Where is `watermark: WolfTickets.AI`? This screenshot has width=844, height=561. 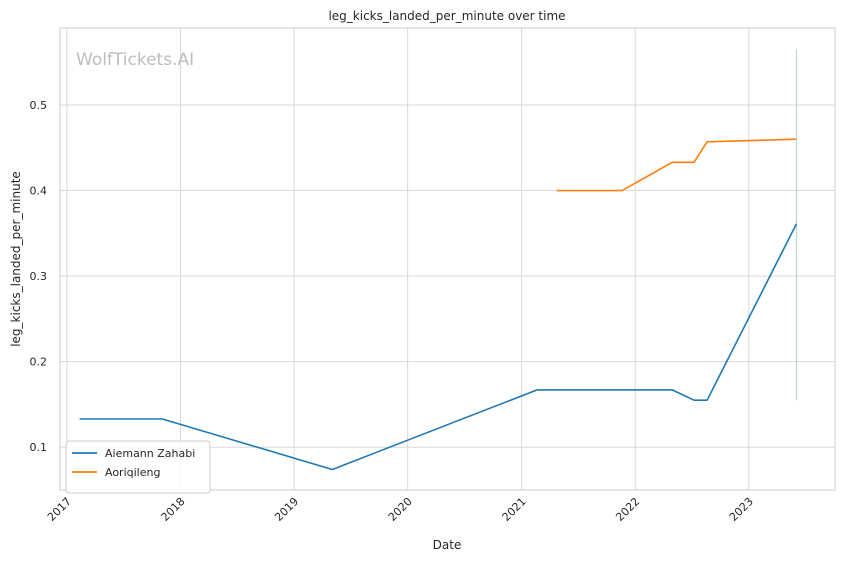
watermark: WolfTickets.AI is located at coordinates (135, 60).